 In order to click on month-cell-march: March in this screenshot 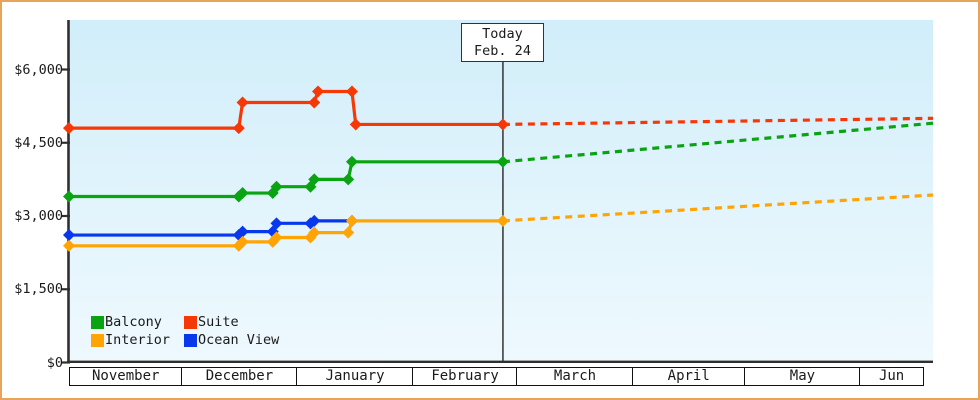, I will do `click(575, 376)`.